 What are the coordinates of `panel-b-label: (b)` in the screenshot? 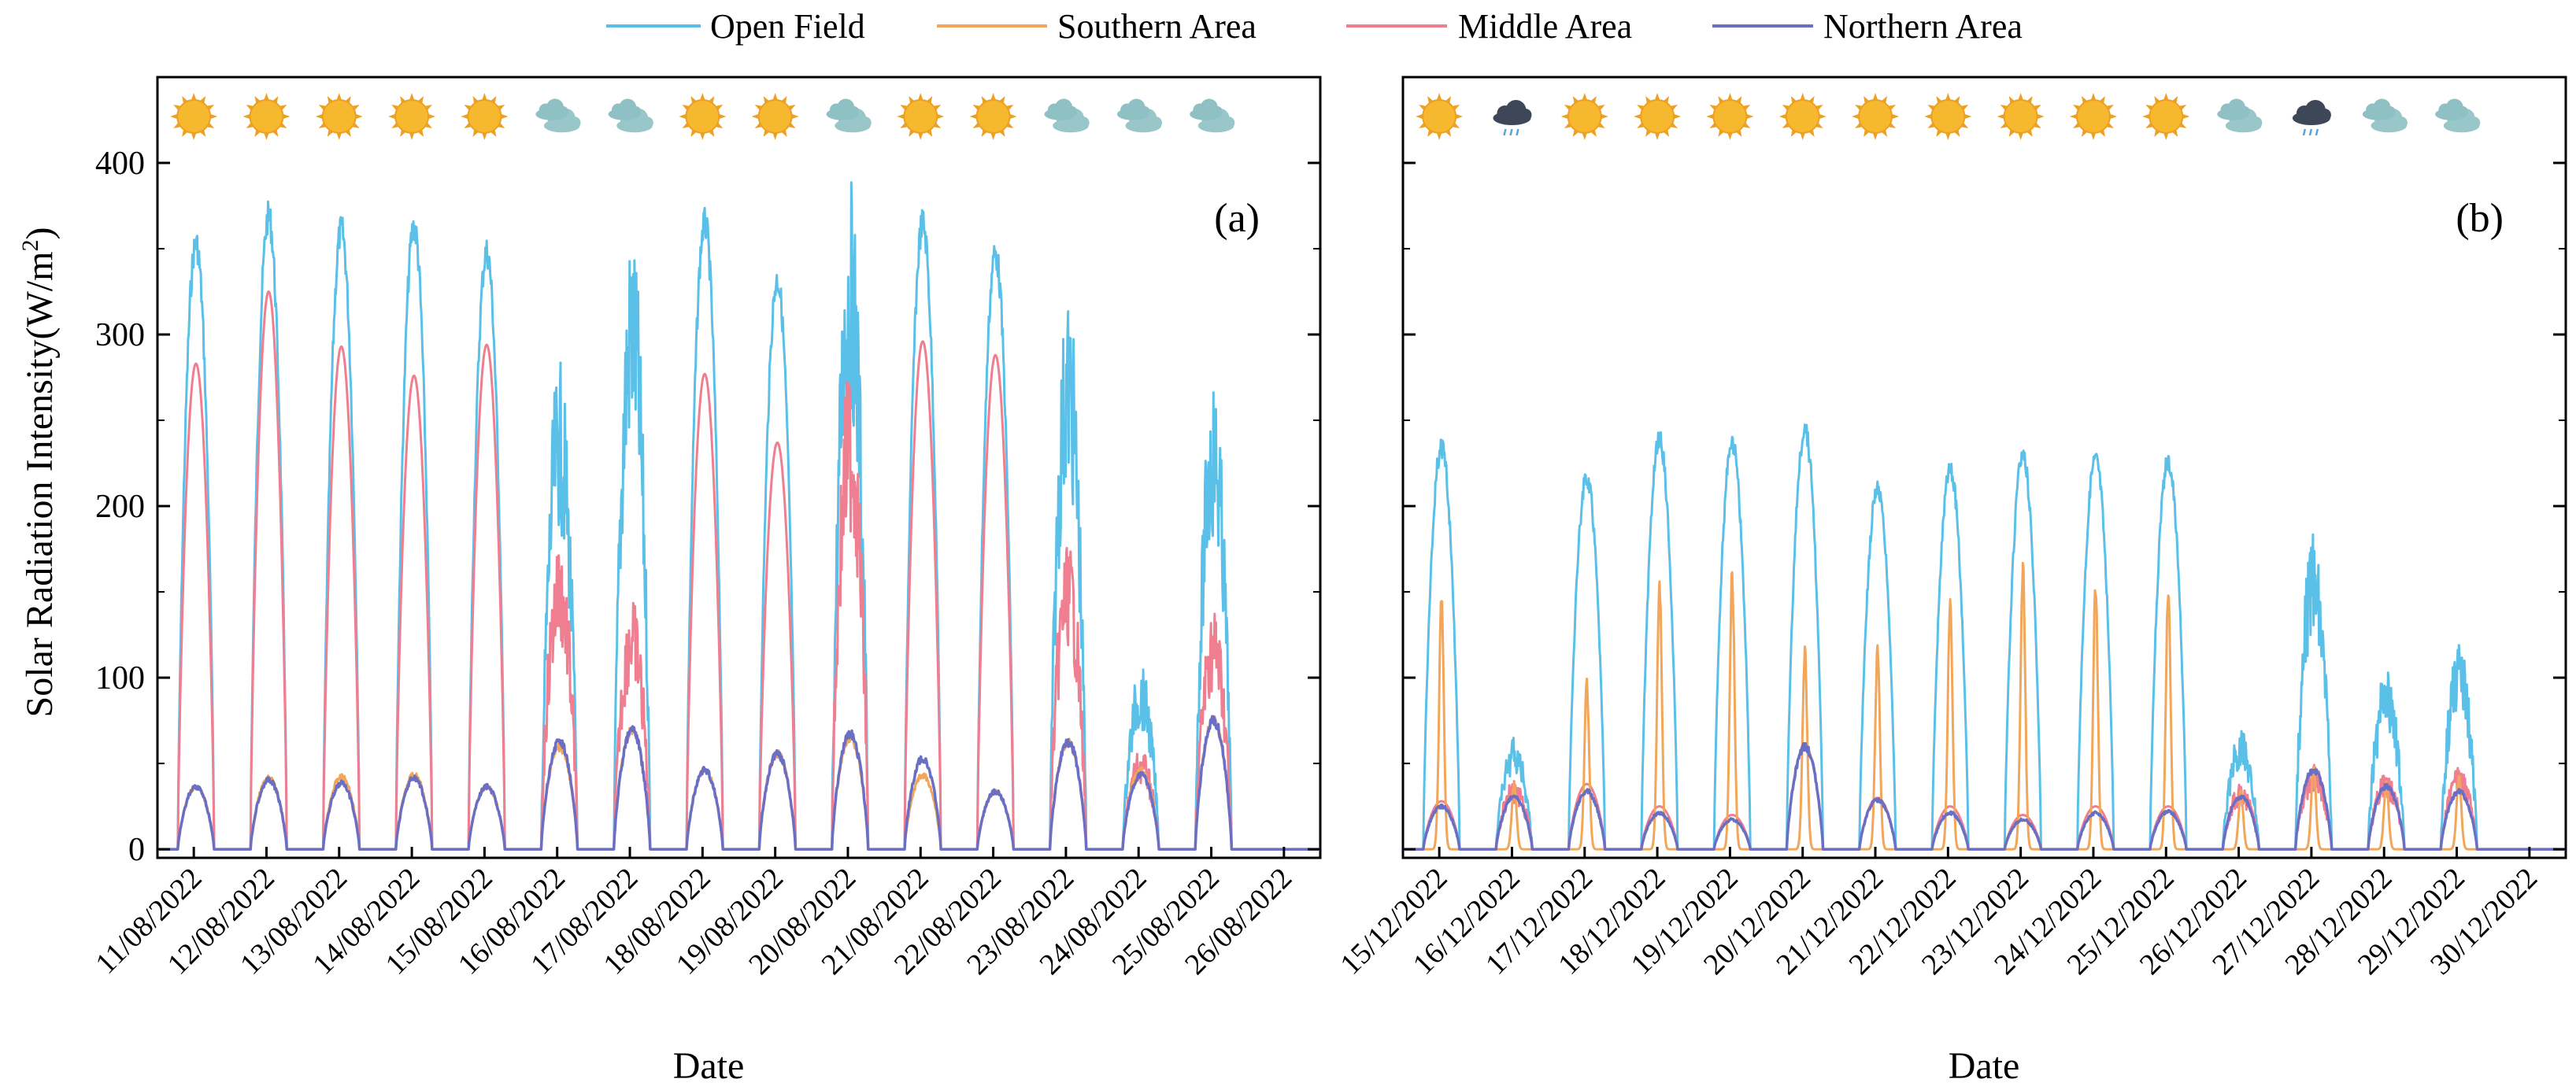 It's located at (2480, 218).